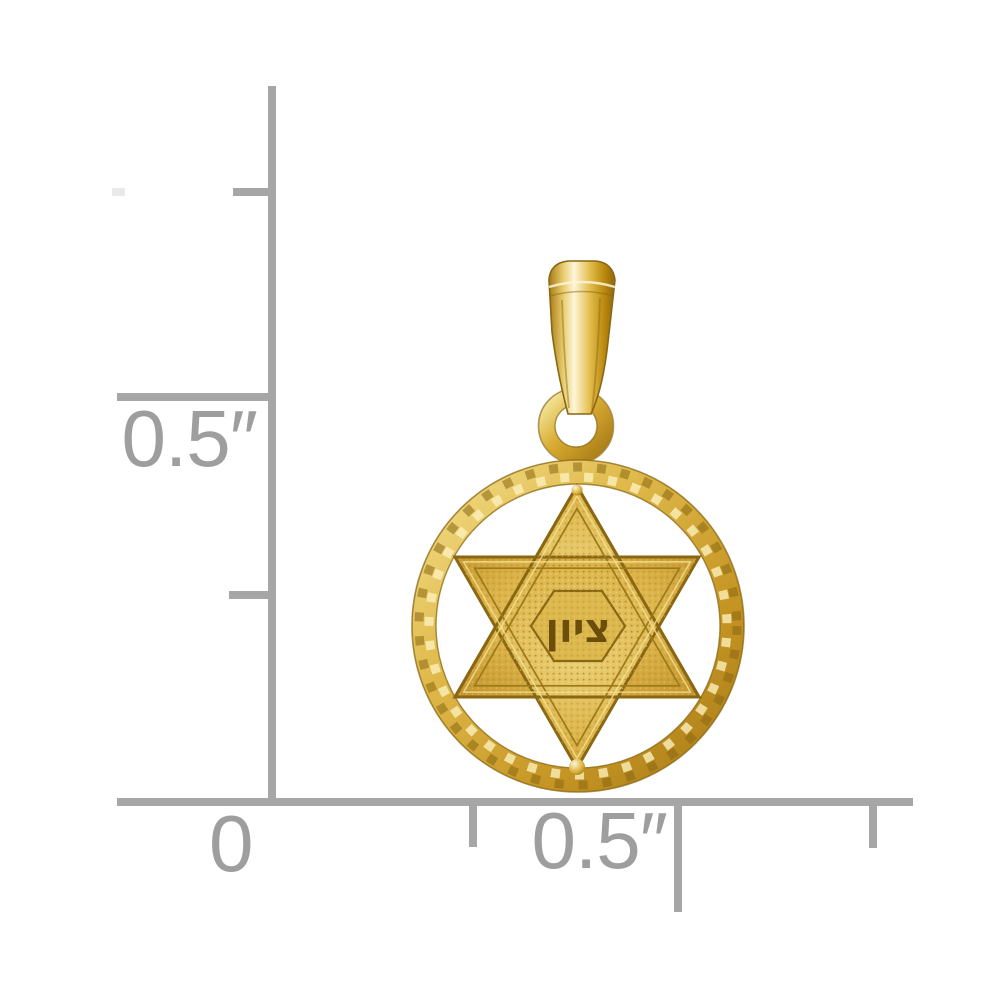 Image resolution: width=1000 pixels, height=1000 pixels. Describe the element at coordinates (118, 192) in the screenshot. I see `vertical-ruler-tick-faint-mark` at that location.